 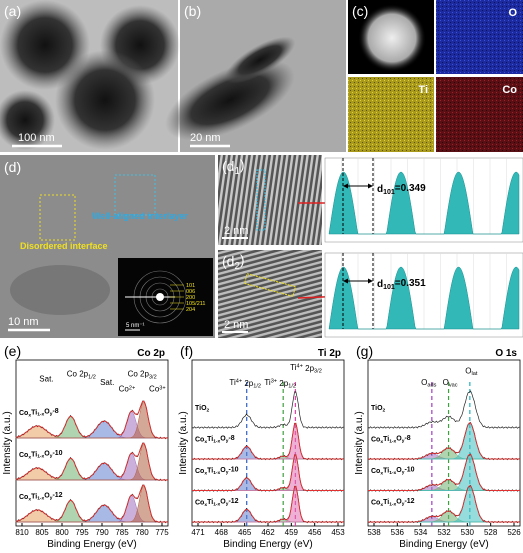 What do you see at coordinates (162, 532) in the screenshot?
I see `x-tick-label: 775` at bounding box center [162, 532].